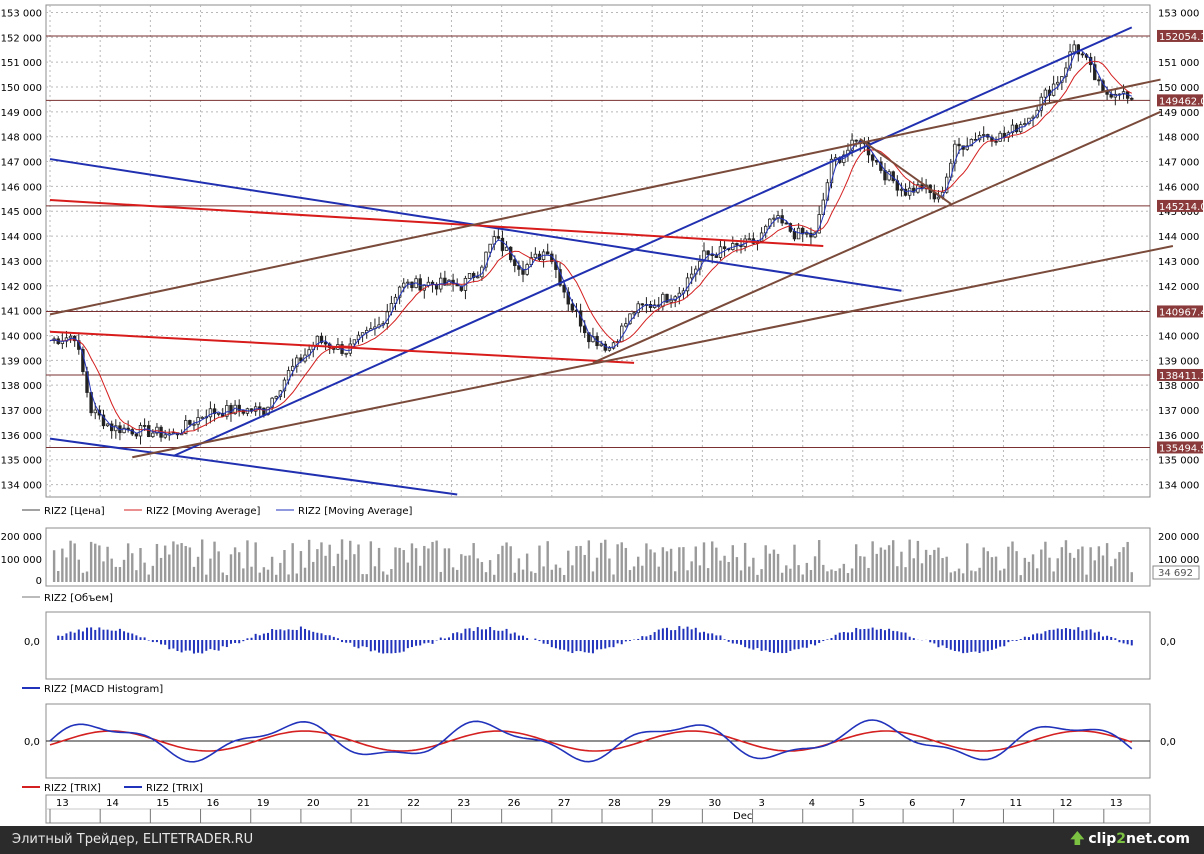  What do you see at coordinates (1178, 212) in the screenshot?
I see `y-tick-right: 145 000` at bounding box center [1178, 212].